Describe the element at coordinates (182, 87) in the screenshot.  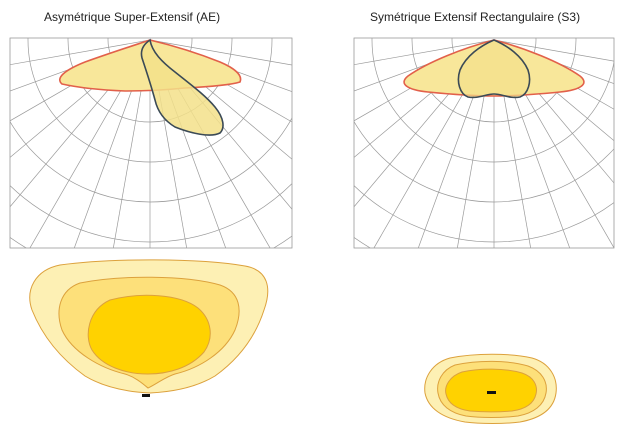
I see `left-dark-distribution-curve` at that location.